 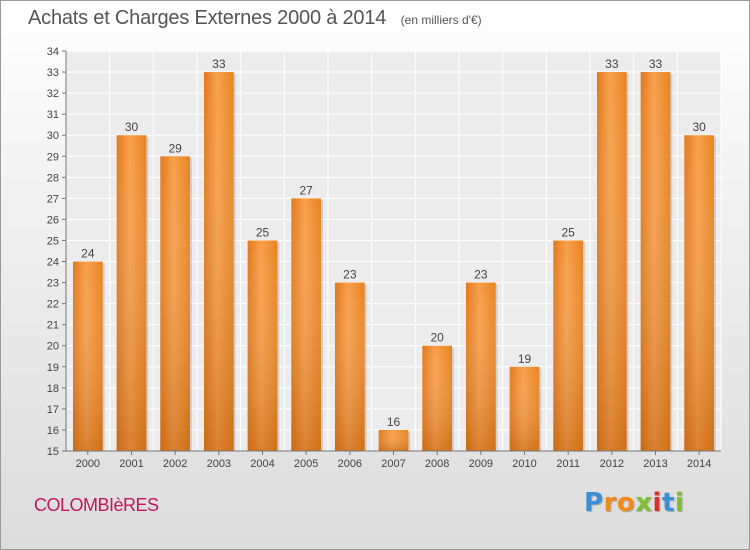 I want to click on logo-letter: x, so click(x=644, y=503).